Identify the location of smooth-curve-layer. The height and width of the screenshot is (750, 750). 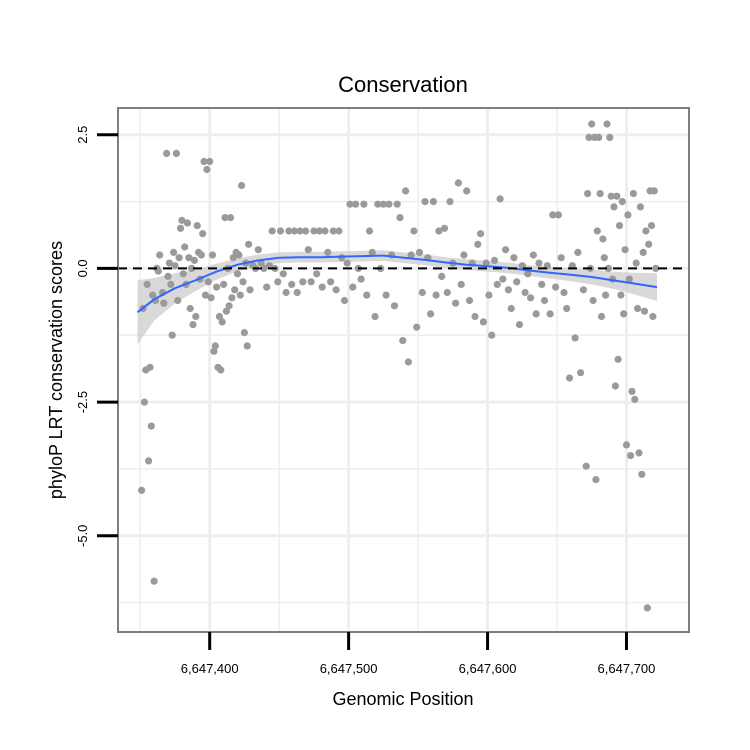
(397, 284).